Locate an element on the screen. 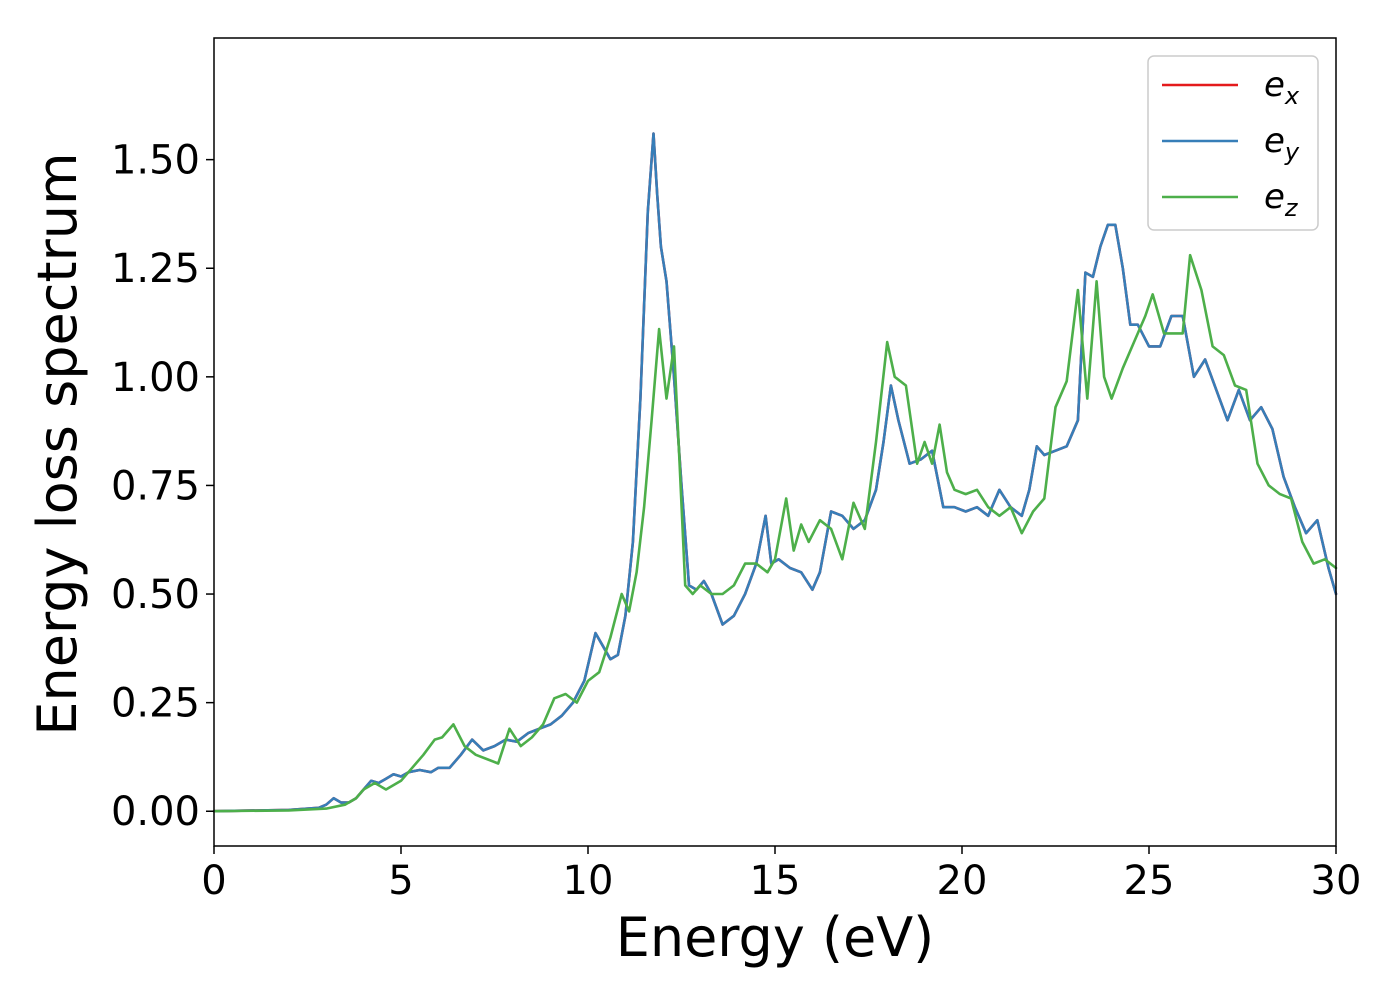 The width and height of the screenshot is (1400, 1000). legend-label-ez: ez is located at coordinates (1281, 199).